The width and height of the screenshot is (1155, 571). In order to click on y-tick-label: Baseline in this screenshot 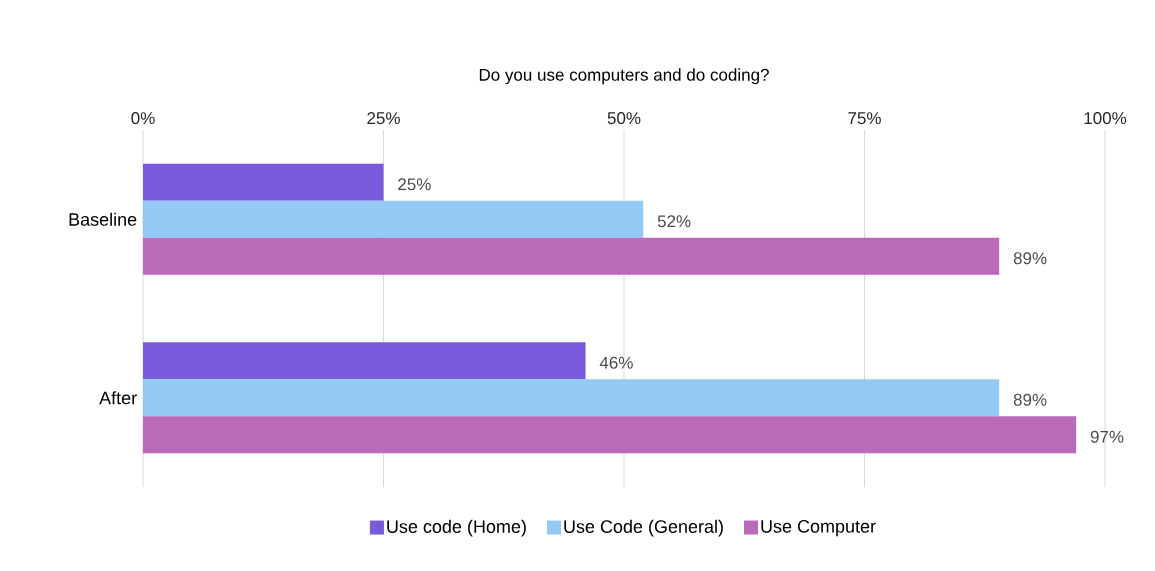, I will do `click(103, 219)`.